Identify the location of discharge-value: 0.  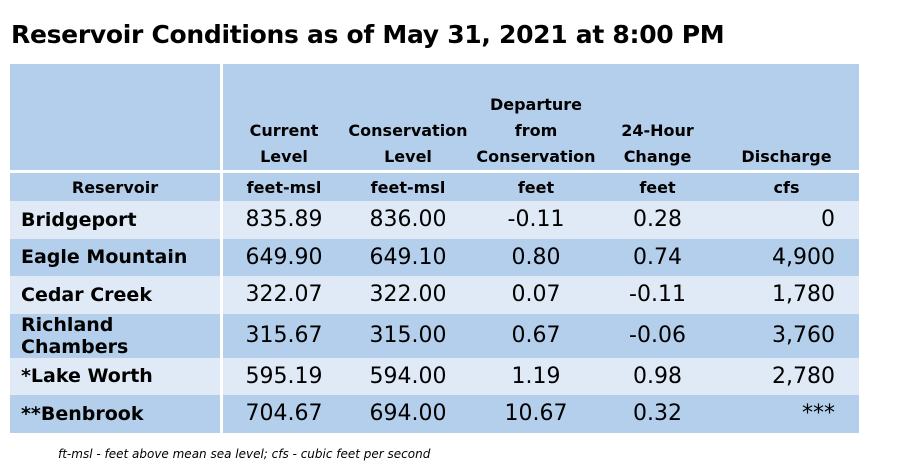
(786, 220).